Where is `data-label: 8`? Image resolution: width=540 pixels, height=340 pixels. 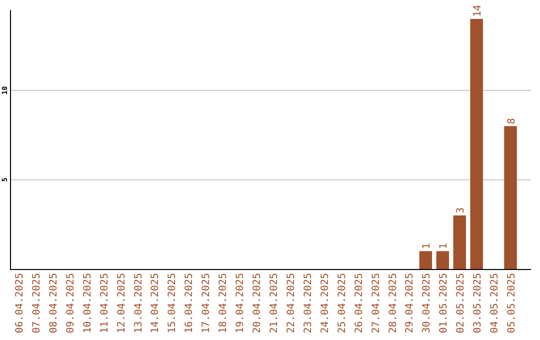 data-label: 8 is located at coordinates (512, 121).